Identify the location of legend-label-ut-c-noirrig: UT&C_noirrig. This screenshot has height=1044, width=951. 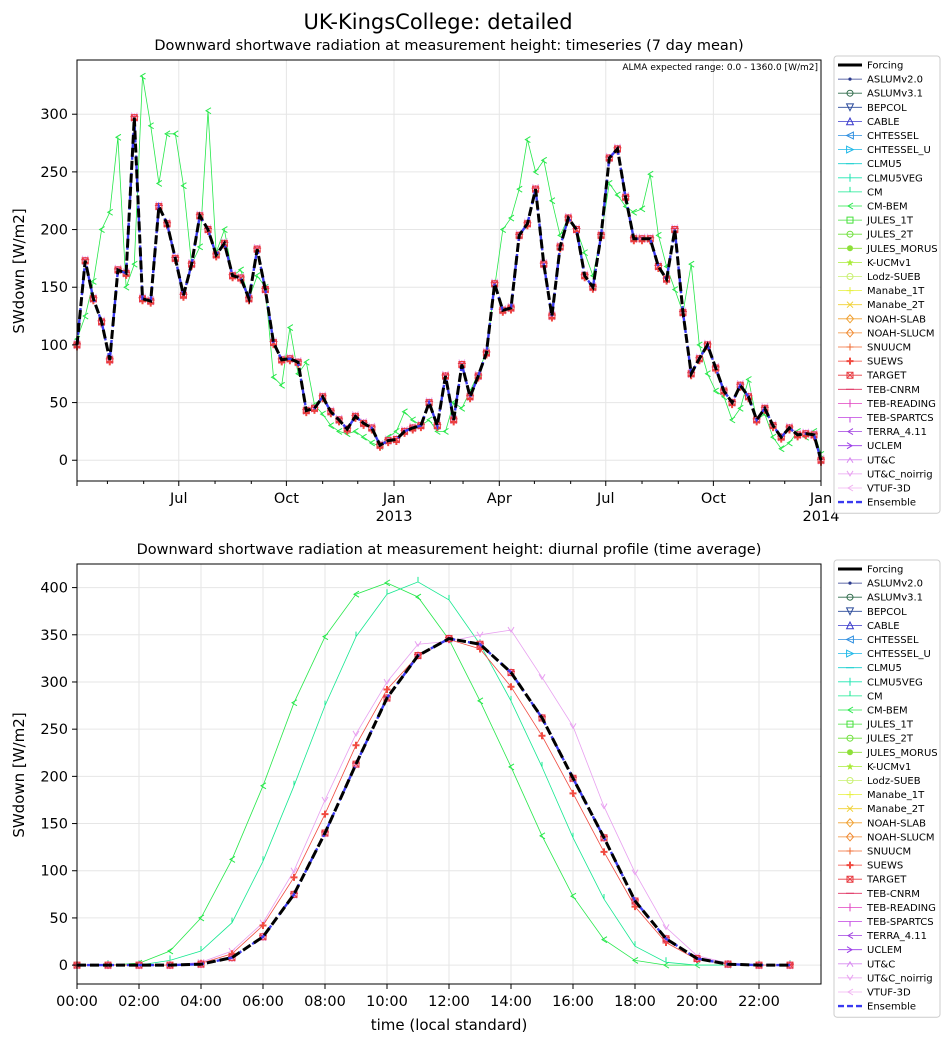
(900, 474).